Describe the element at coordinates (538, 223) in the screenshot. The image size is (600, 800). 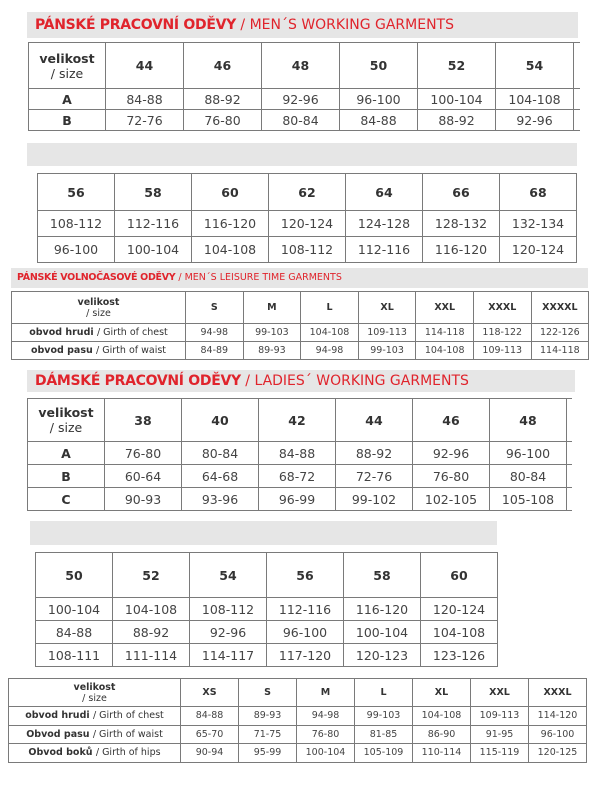
I see `value-cell: 132-134` at that location.